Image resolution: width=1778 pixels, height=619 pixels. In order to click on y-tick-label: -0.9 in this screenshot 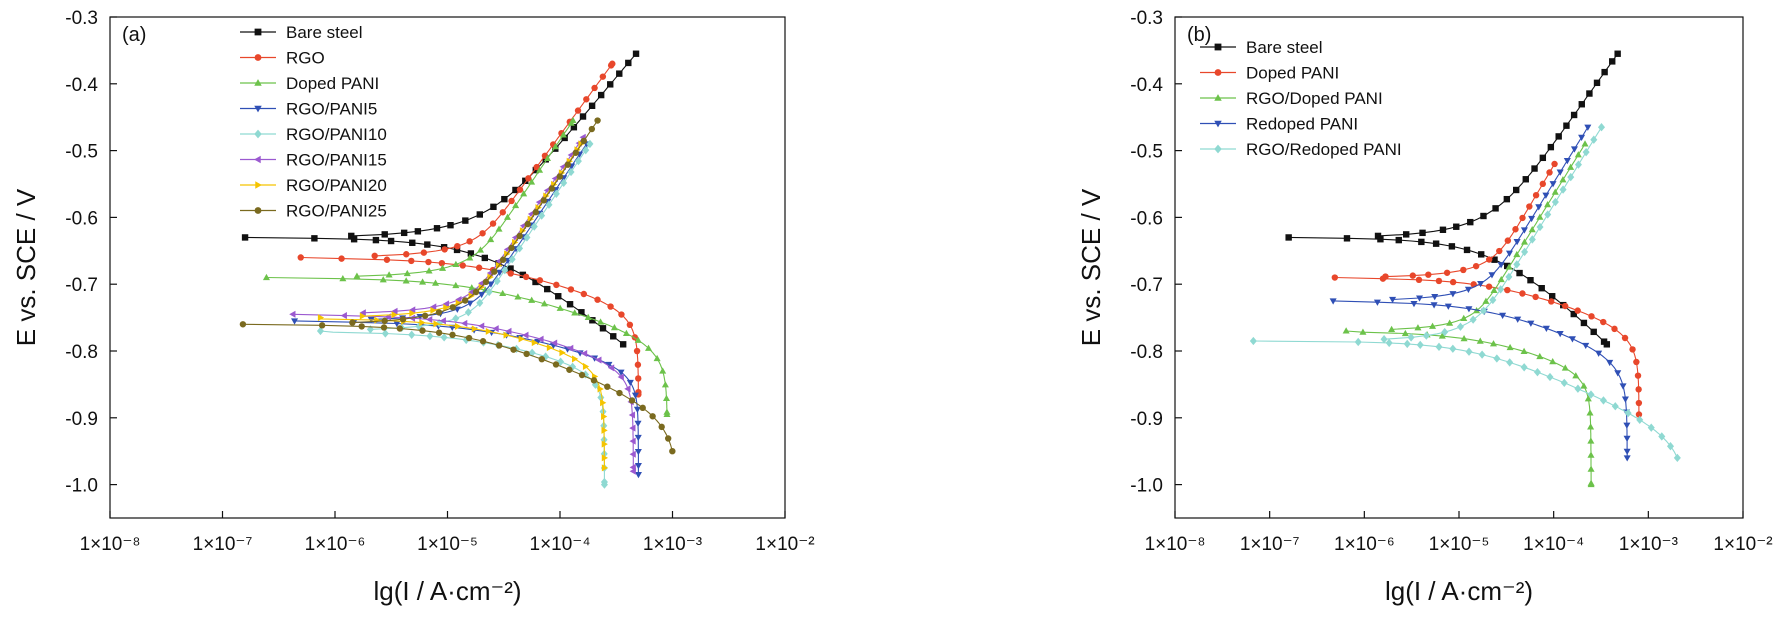, I will do `click(81, 419)`.